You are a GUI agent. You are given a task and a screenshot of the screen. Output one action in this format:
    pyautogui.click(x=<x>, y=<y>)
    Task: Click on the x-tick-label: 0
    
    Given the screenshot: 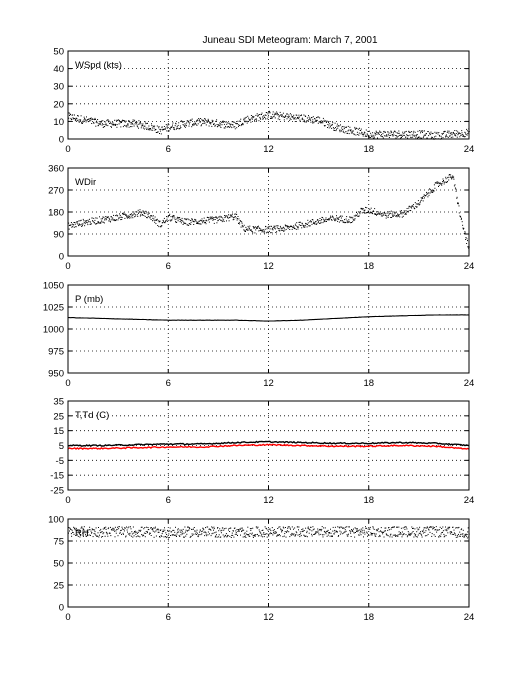 What is the action you would take?
    pyautogui.click(x=67, y=617)
    